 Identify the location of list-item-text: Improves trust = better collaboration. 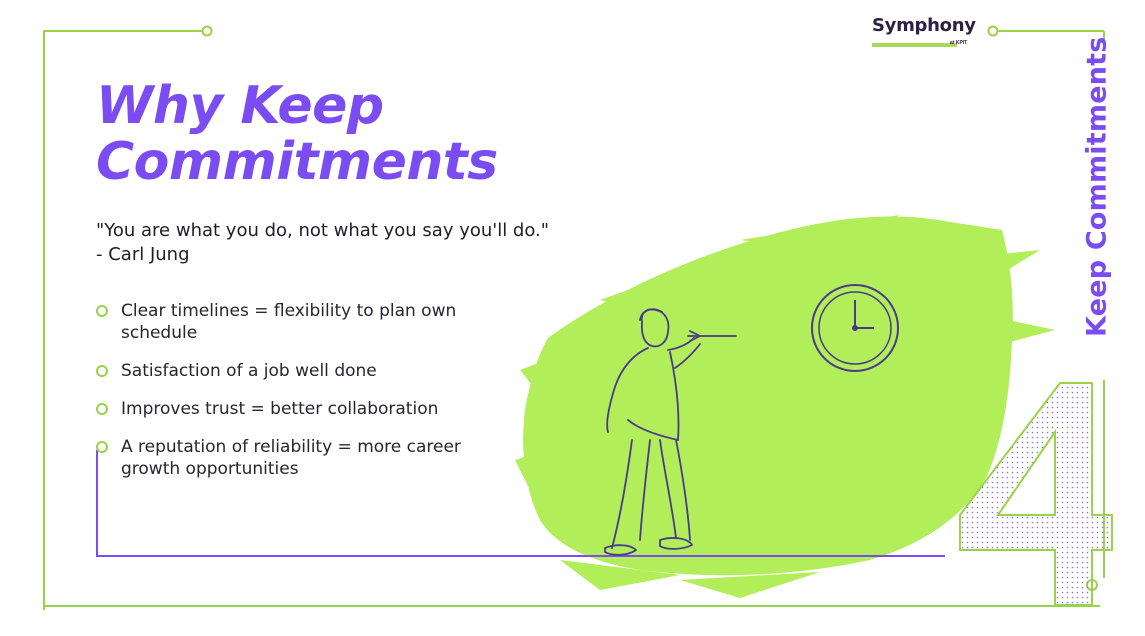
(280, 409).